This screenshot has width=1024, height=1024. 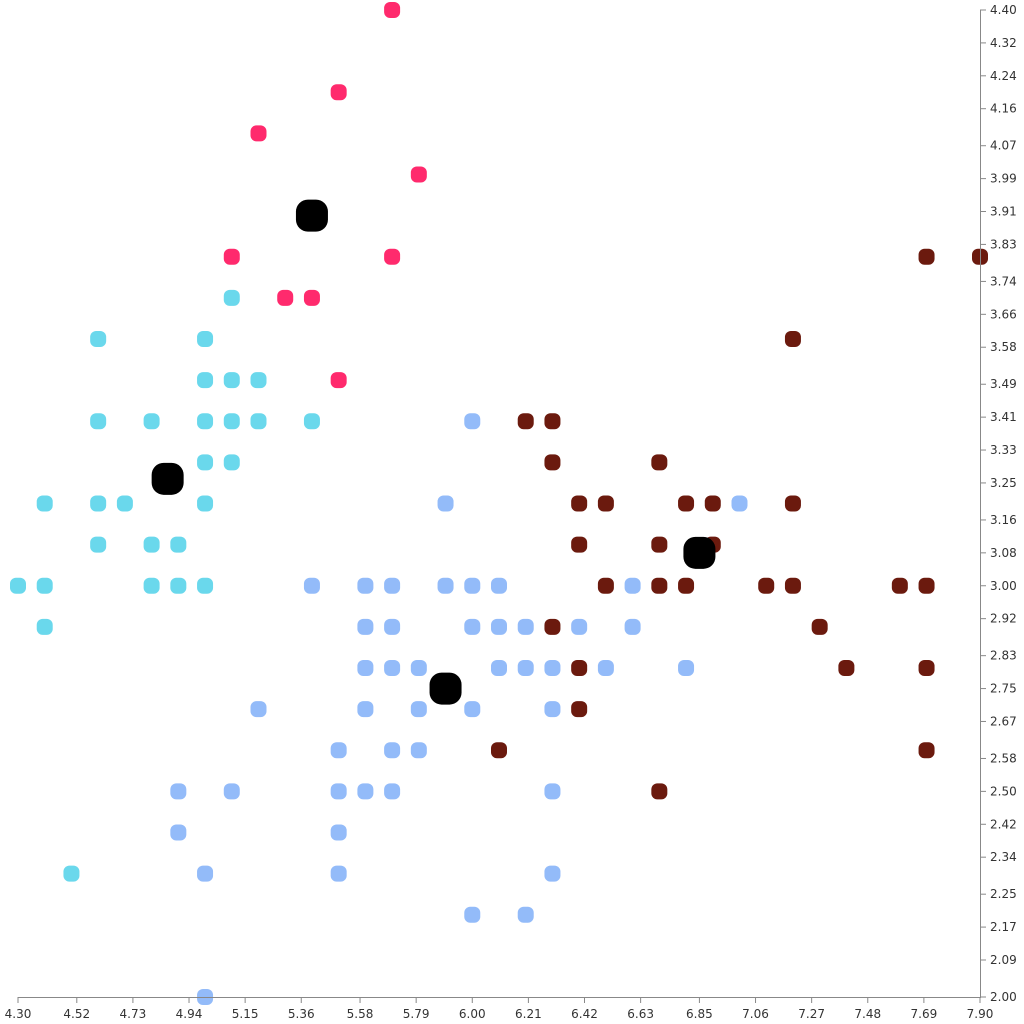 I want to click on x-tick-label: 5.15, so click(x=245, y=1014).